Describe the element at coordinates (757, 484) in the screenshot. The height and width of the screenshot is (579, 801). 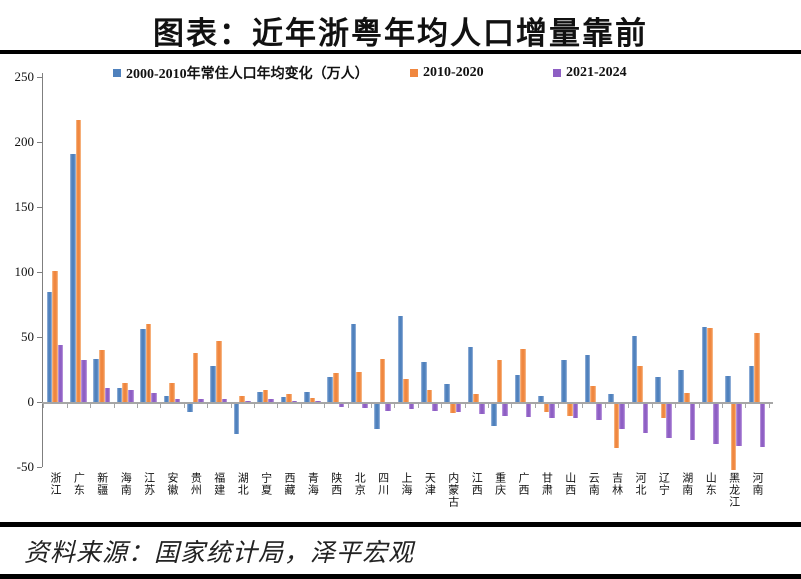
I see `x-category-label: 河南` at that location.